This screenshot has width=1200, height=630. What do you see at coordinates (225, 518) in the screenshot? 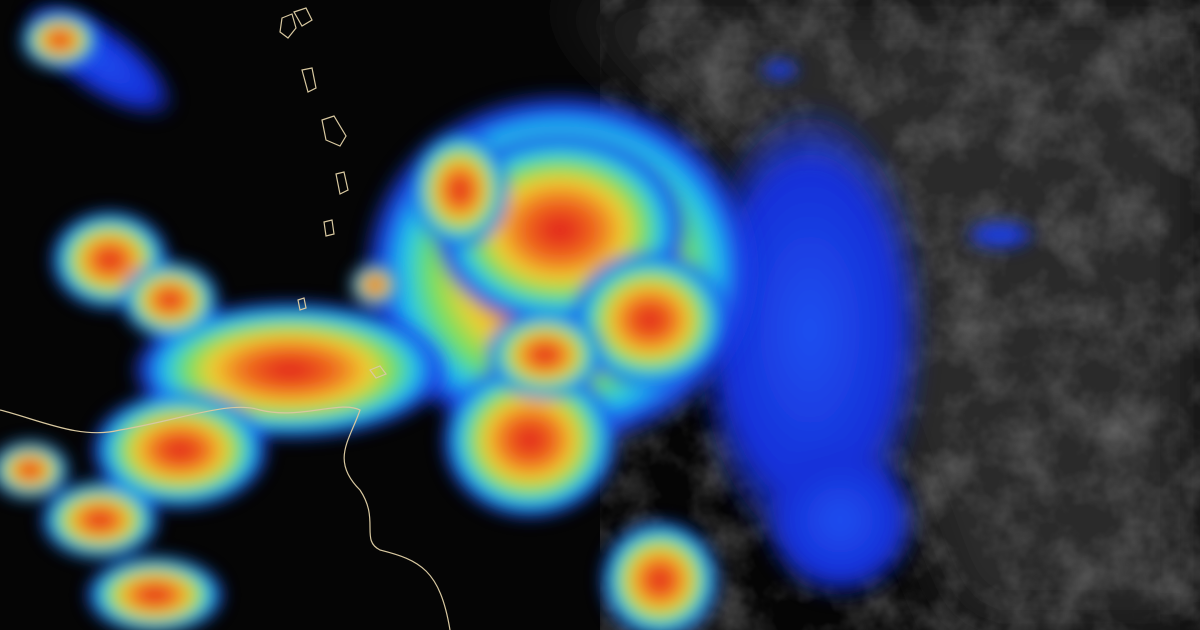
I see `coastline-south-america` at bounding box center [225, 518].